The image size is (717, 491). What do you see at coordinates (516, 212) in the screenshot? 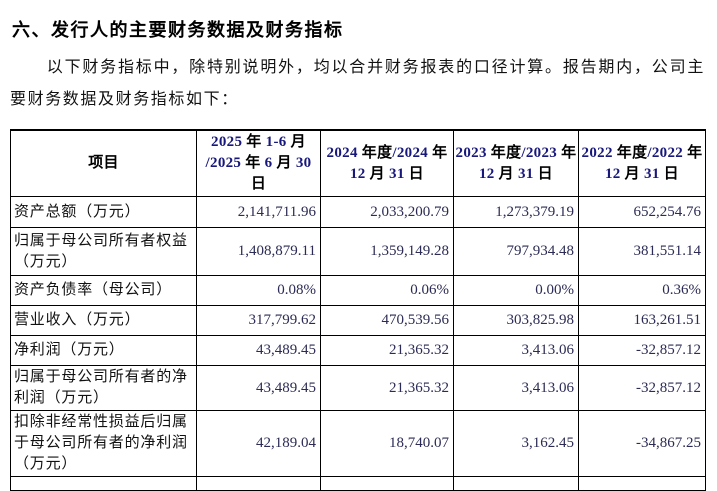
I see `cell-value: 1,273,379.19` at bounding box center [516, 212].